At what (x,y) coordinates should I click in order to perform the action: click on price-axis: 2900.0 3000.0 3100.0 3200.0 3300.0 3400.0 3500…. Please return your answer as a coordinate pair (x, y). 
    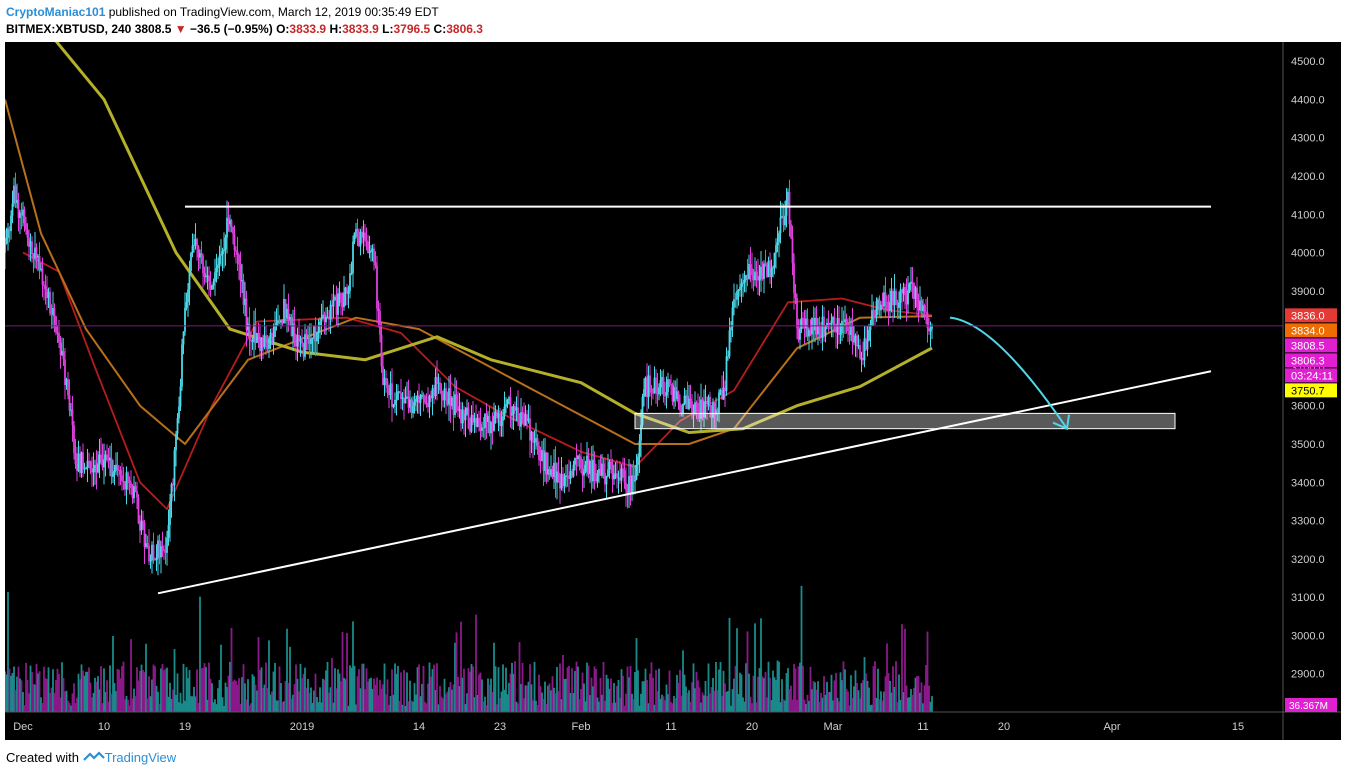
    Looking at the image, I should click on (1303, 391).